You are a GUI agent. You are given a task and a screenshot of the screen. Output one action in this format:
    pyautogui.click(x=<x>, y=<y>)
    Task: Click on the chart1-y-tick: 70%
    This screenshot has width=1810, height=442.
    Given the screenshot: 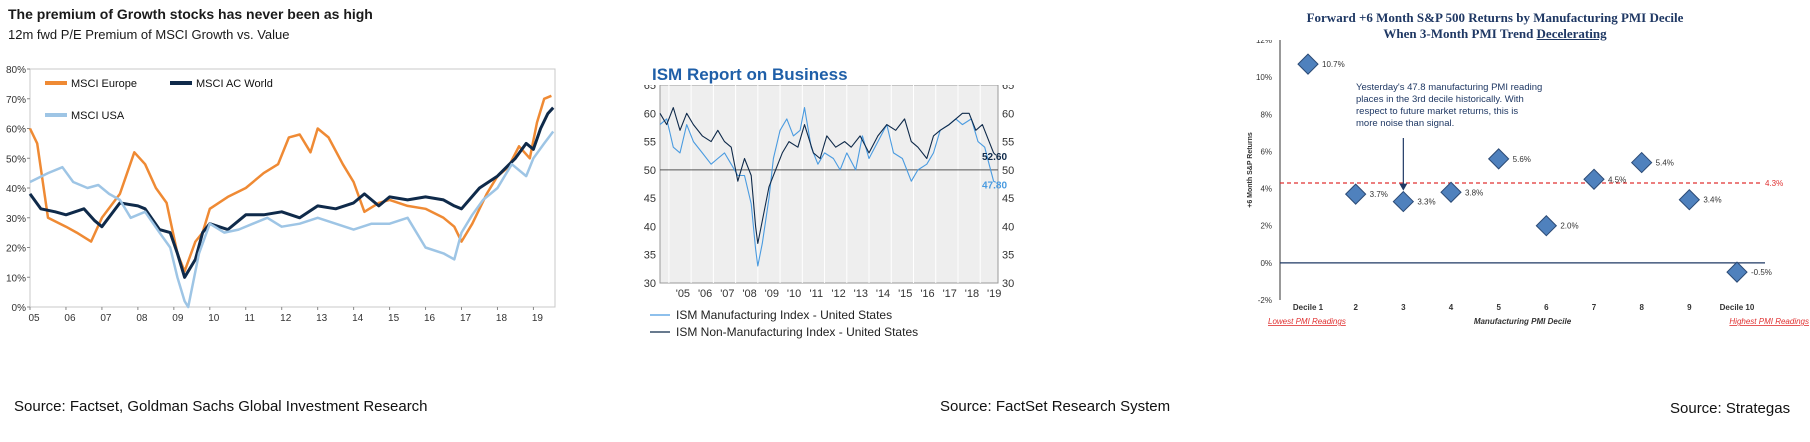 What is the action you would take?
    pyautogui.click(x=16, y=100)
    